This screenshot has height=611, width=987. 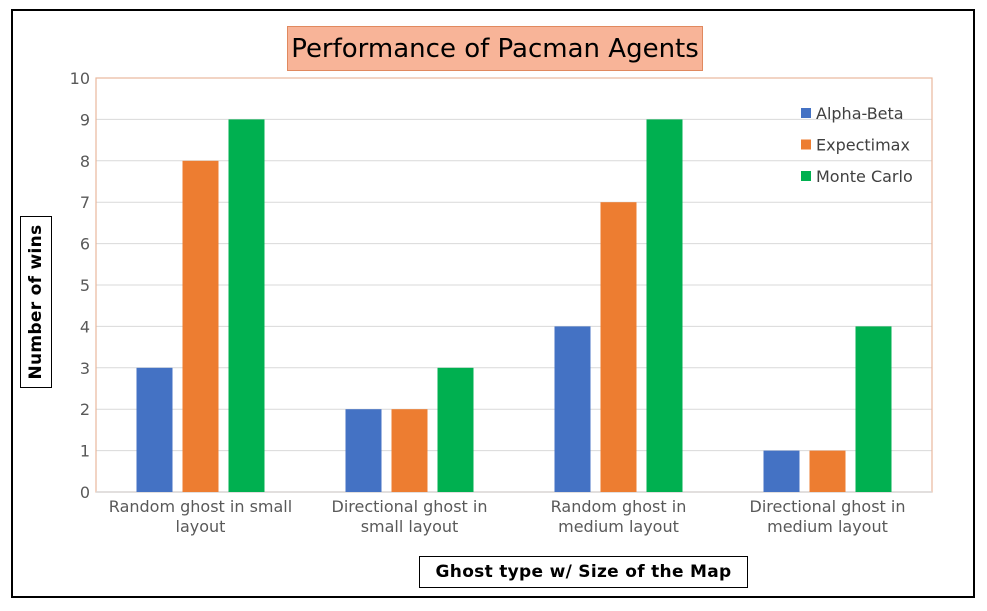 What do you see at coordinates (495, 48) in the screenshot?
I see `chart-title: Performance of Pacman Agents` at bounding box center [495, 48].